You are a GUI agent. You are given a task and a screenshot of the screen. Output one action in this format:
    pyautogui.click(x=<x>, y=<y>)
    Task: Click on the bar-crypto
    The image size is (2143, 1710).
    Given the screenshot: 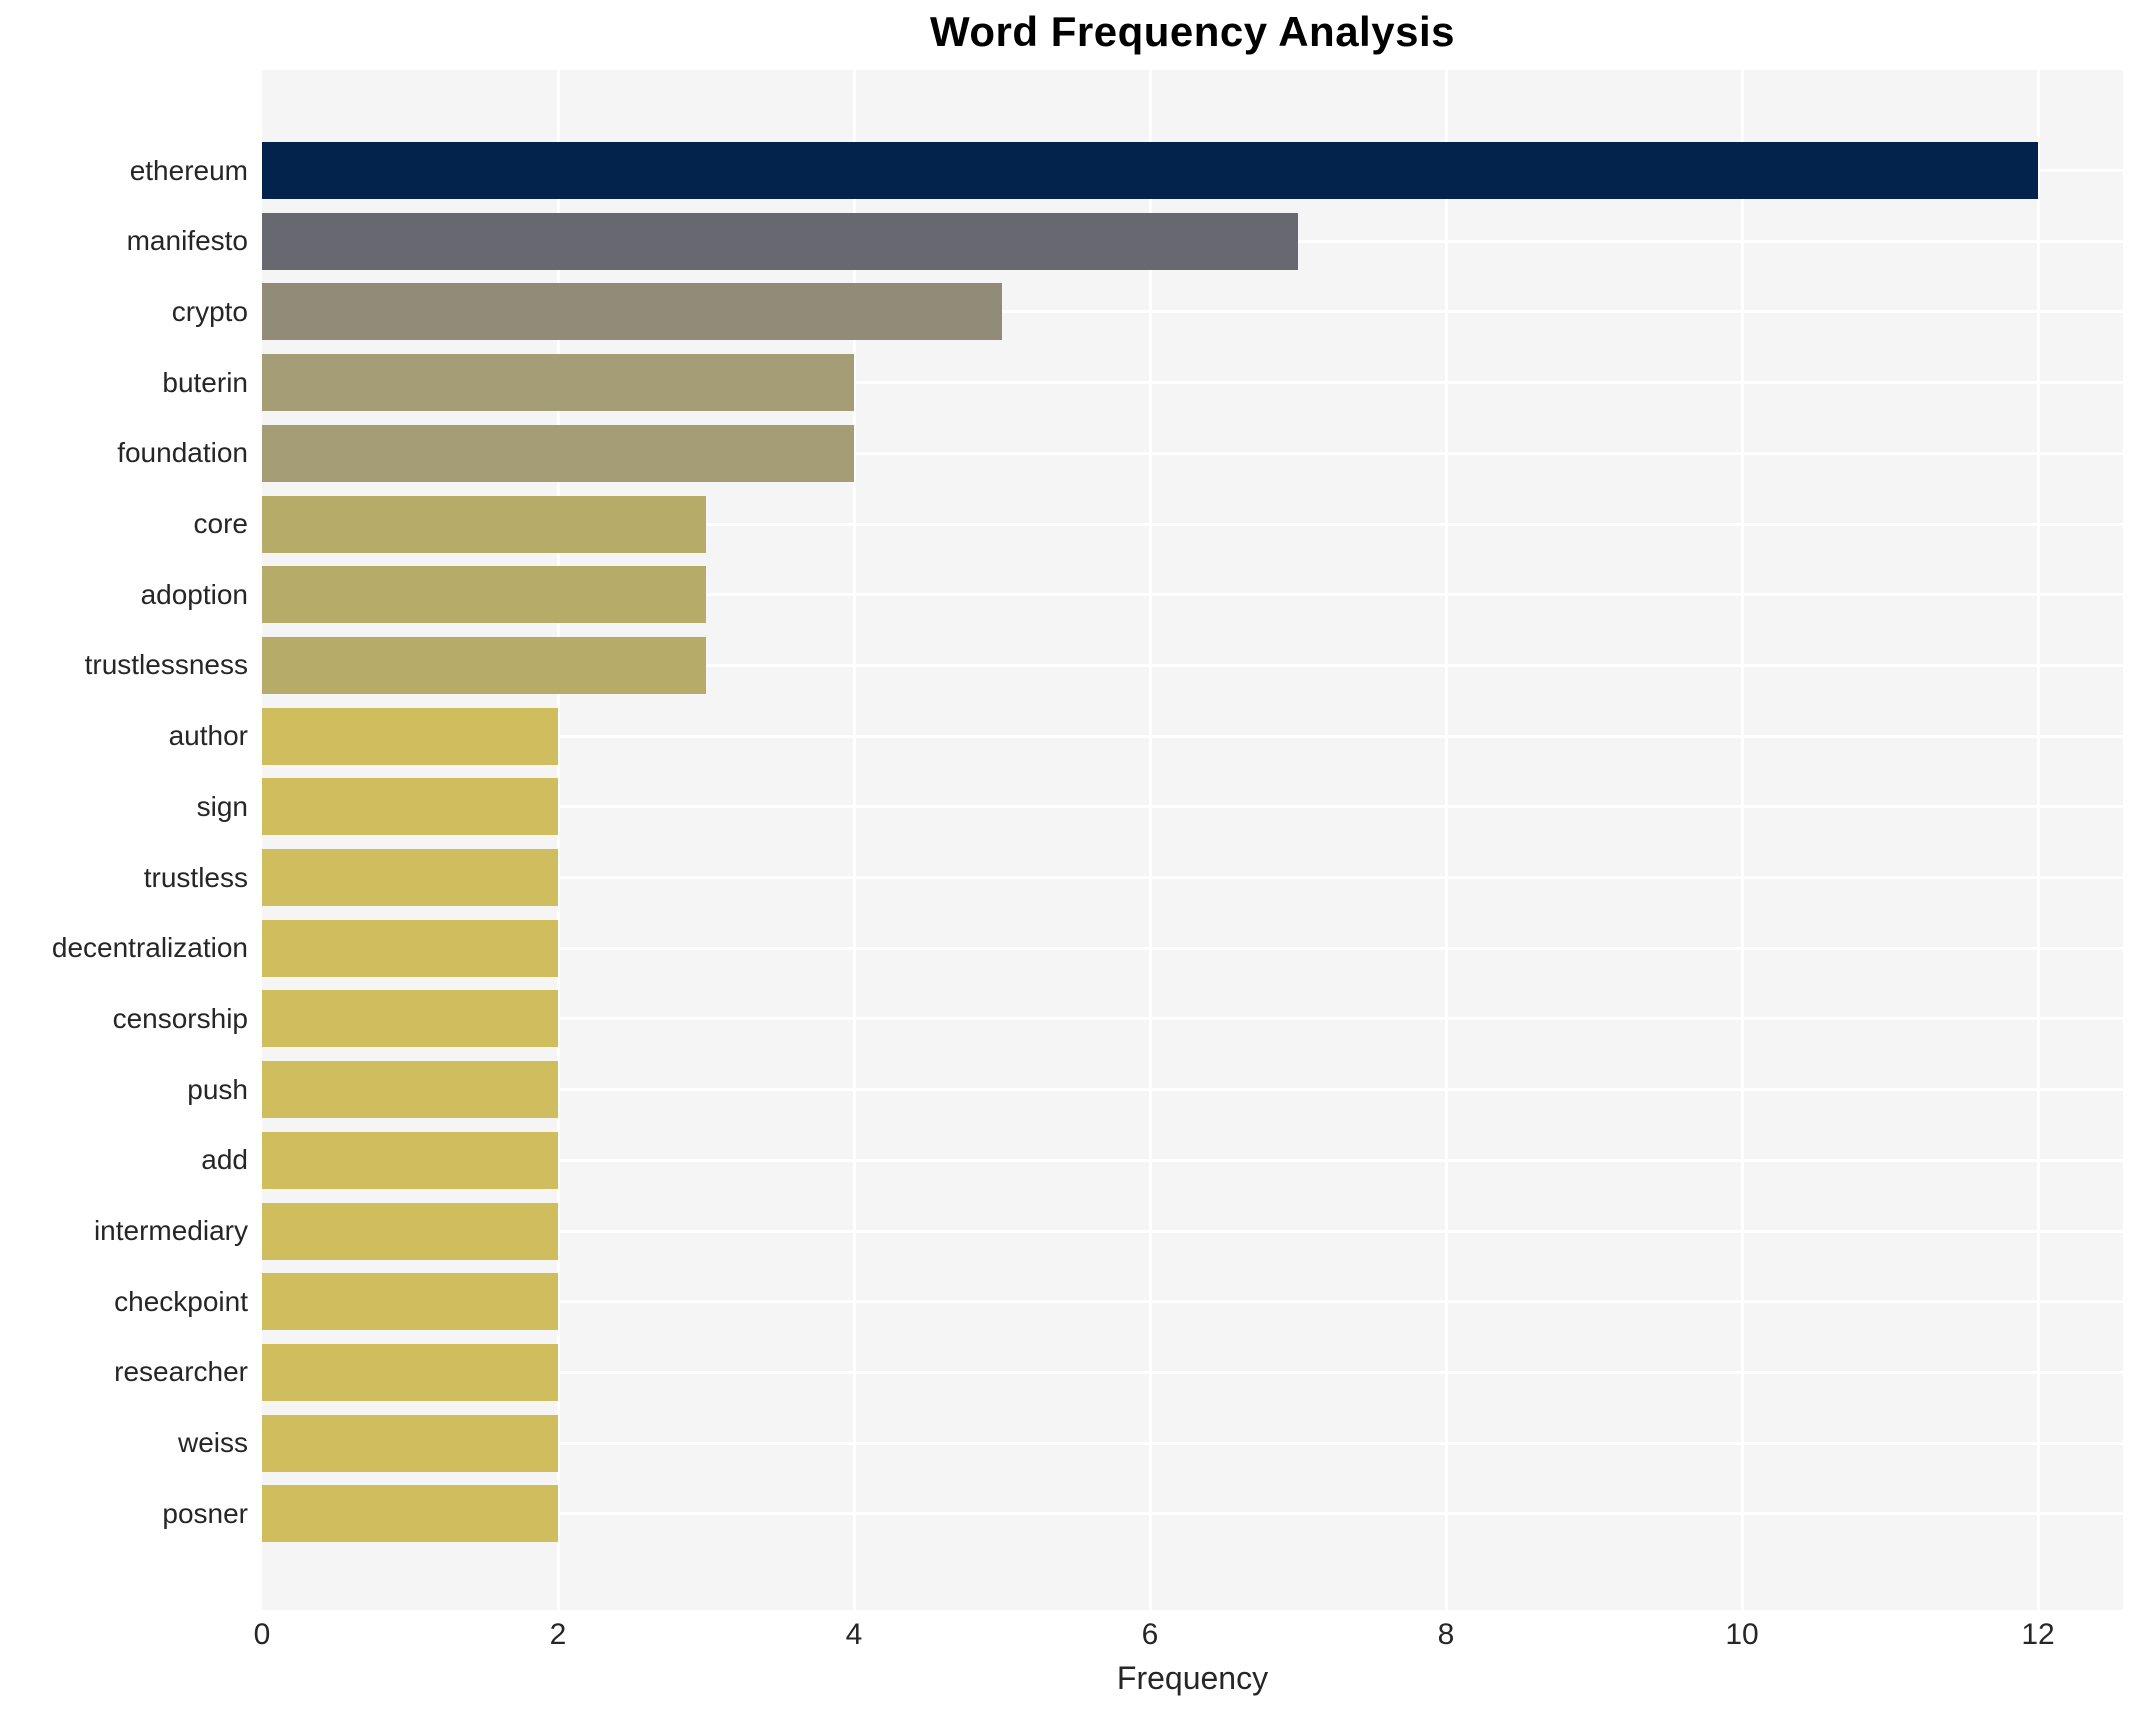 What is the action you would take?
    pyautogui.click(x=632, y=312)
    